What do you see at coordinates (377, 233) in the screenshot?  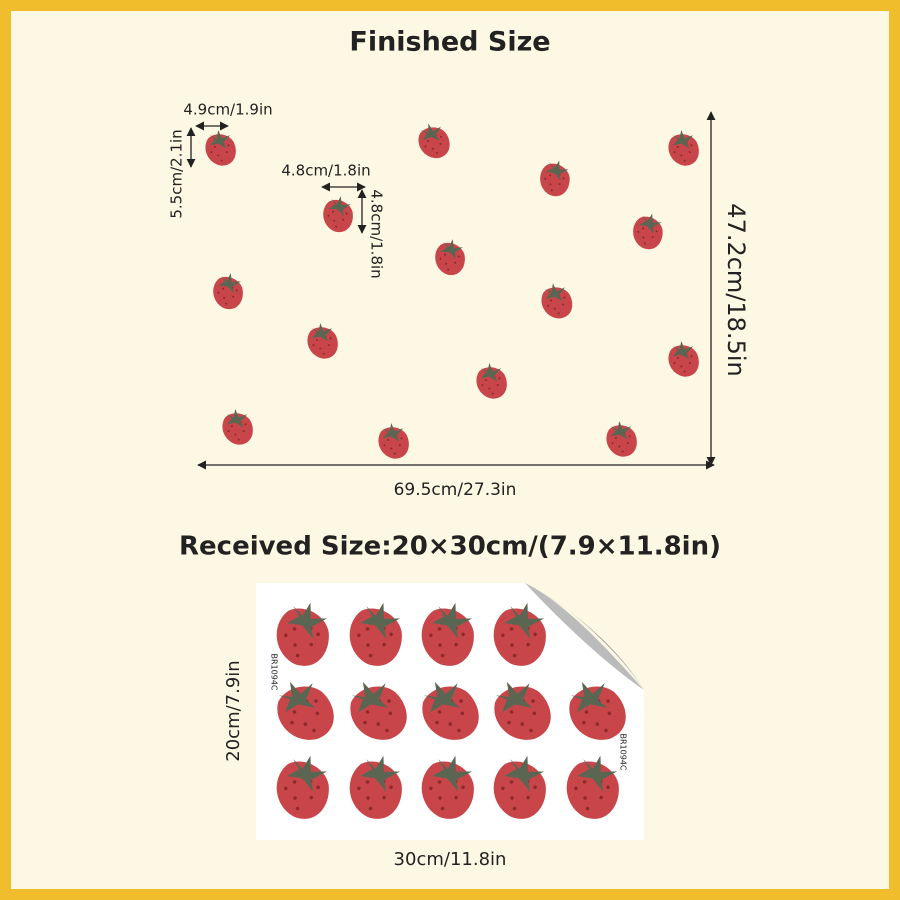 I see `small-item-height: 4.8cm/1.8in` at bounding box center [377, 233].